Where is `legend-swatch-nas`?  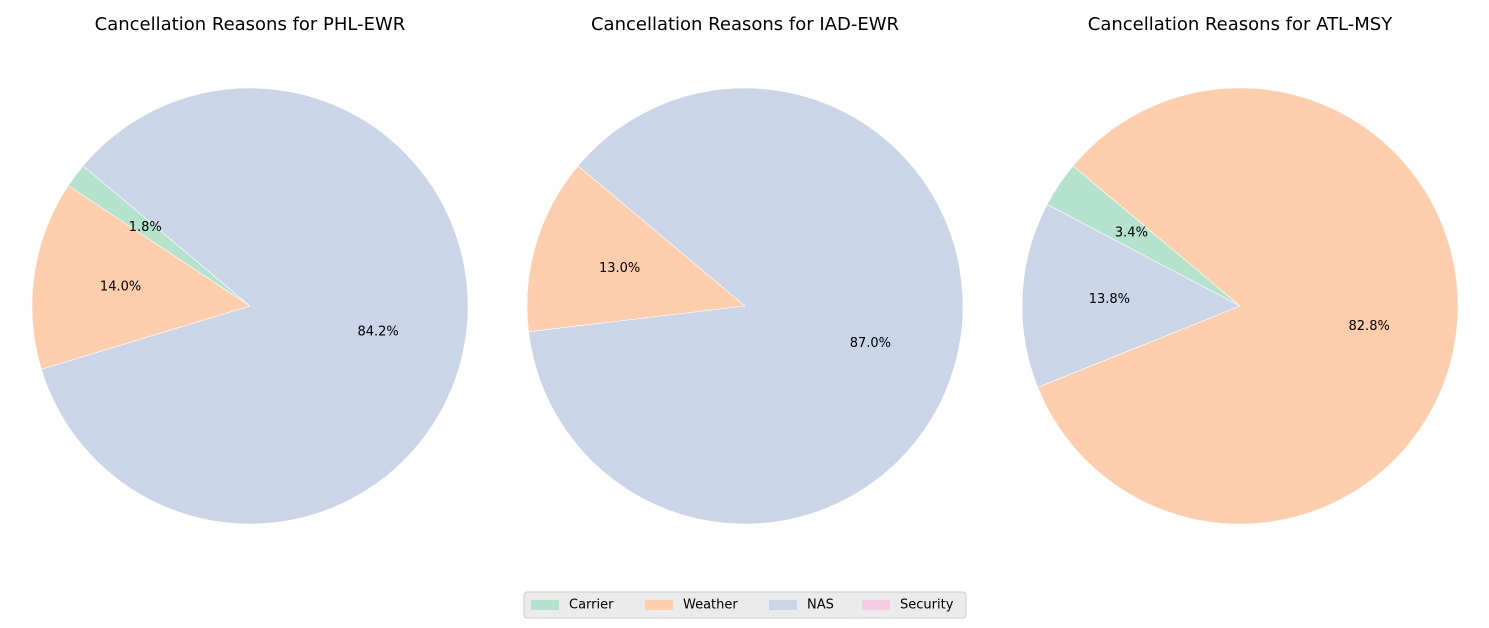
legend-swatch-nas is located at coordinates (783, 605).